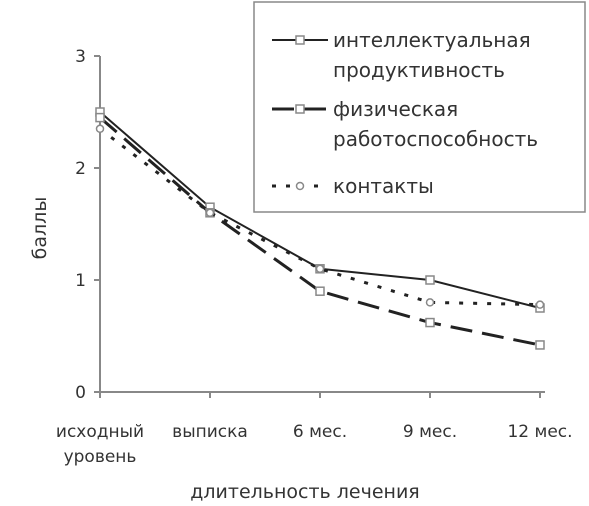 The width and height of the screenshot is (589, 506). I want to click on legend-entry-2: физическая работоспособность, so click(405, 124).